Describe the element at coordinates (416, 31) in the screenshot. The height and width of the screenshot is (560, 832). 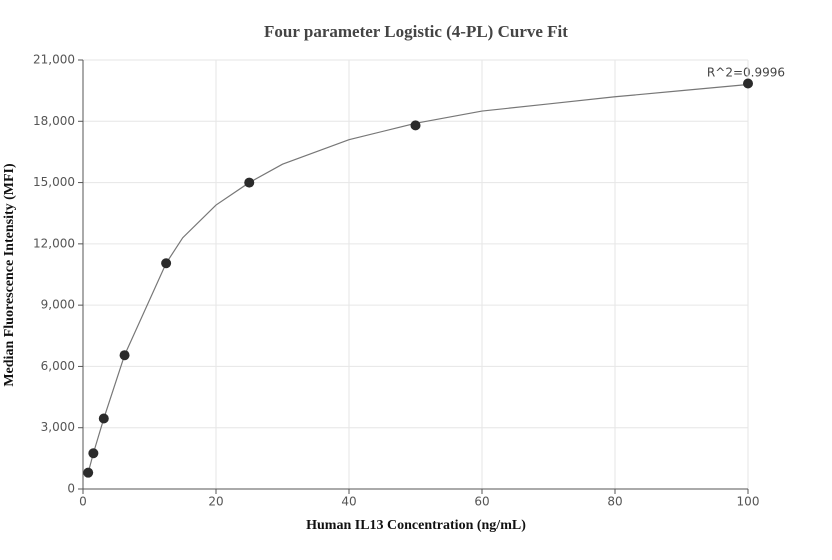
I see `chart-title: Four parameter Logistic (4-PL) Curve Fit` at that location.